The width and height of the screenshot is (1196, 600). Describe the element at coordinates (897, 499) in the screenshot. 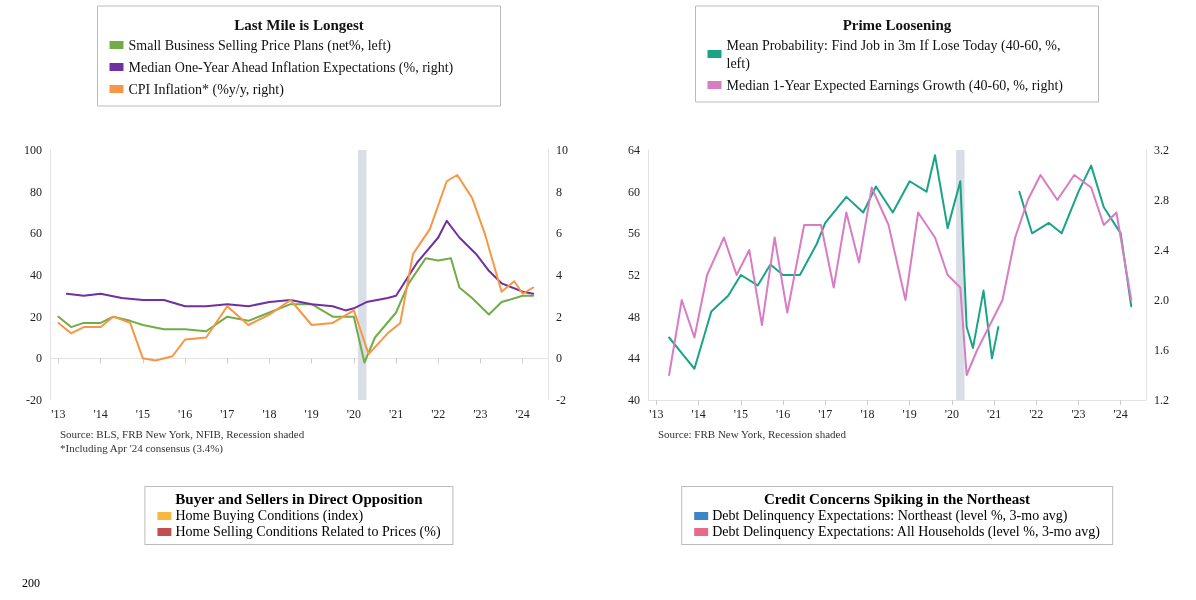

I see `text: Credit Concerns Spiking in the Northeast` at that location.